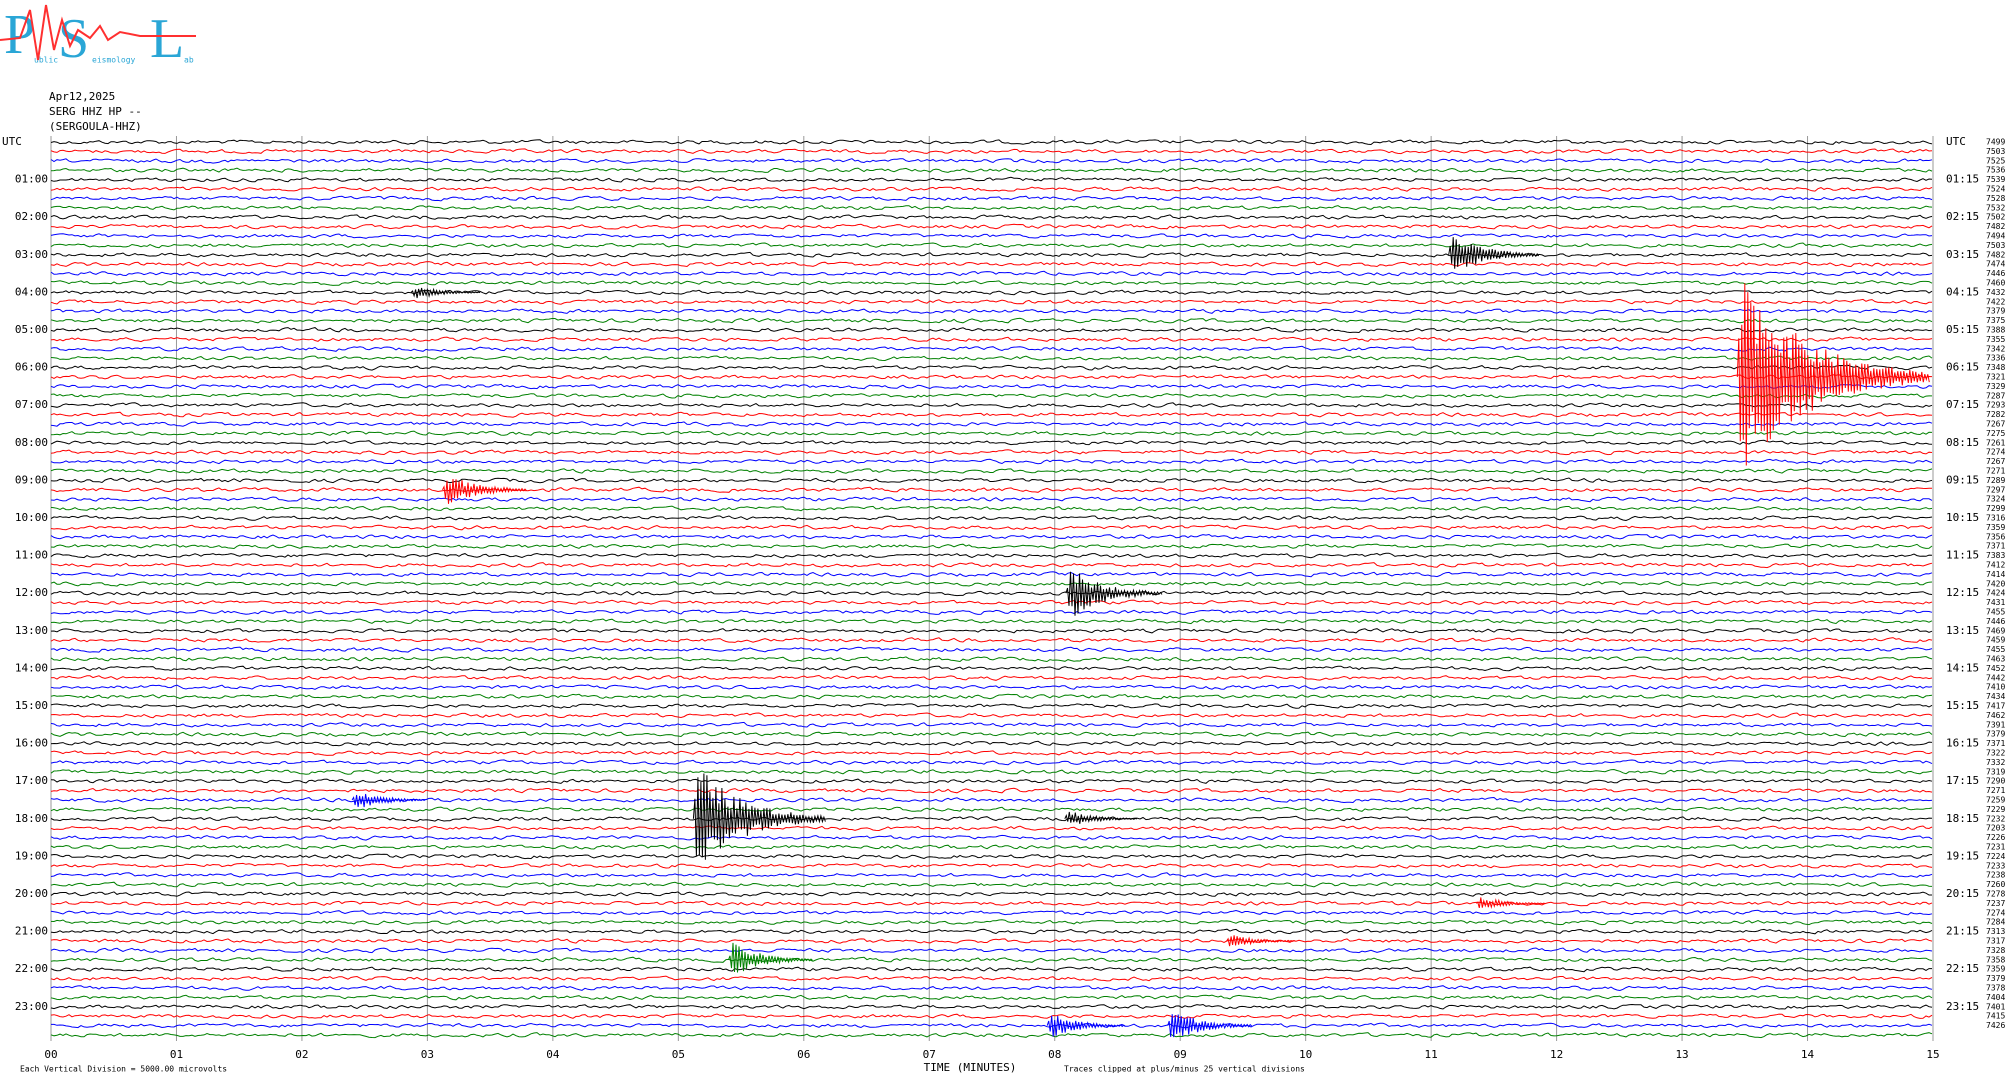  What do you see at coordinates (1995, 1006) in the screenshot?
I see `trace-label: 7401` at bounding box center [1995, 1006].